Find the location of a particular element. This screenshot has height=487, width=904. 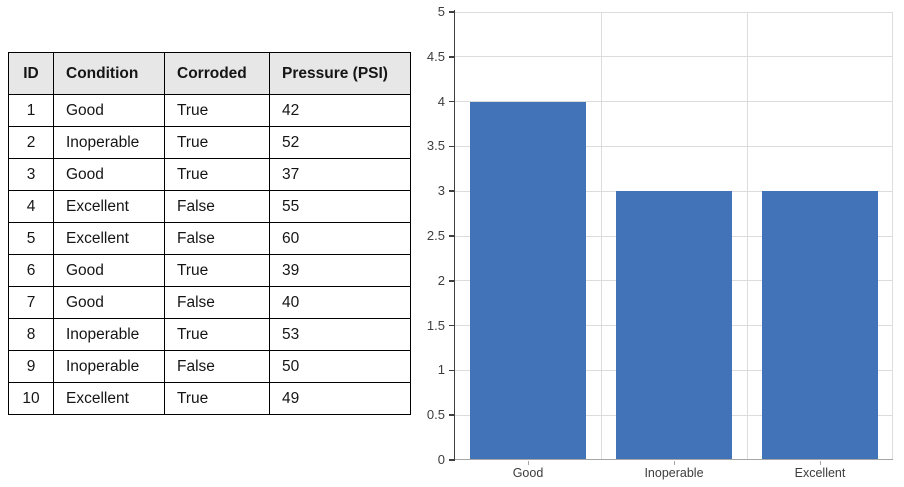

y-axis-tick-label: 0 is located at coordinates (441, 459).